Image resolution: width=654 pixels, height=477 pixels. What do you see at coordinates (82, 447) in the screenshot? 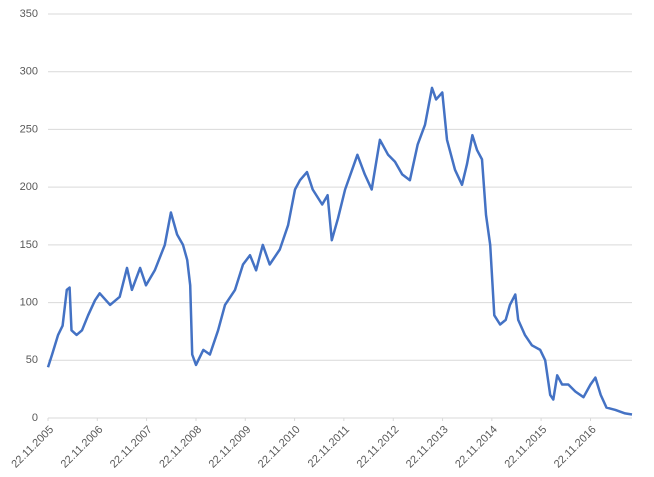
I see `x-tick-label: 22.11.2006` at bounding box center [82, 447].